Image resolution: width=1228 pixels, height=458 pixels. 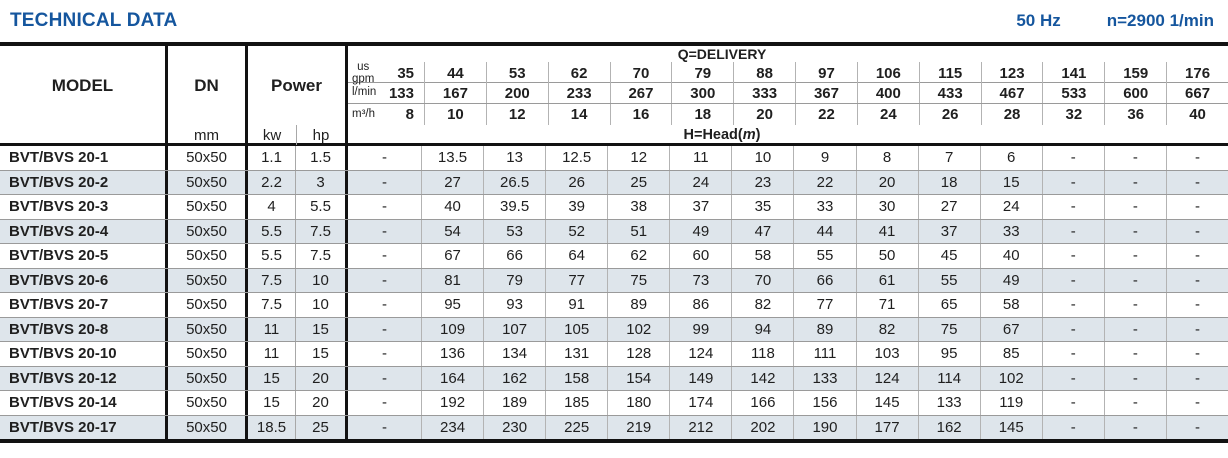 What do you see at coordinates (320, 427) in the screenshot?
I see `hp-cell: 25` at bounding box center [320, 427].